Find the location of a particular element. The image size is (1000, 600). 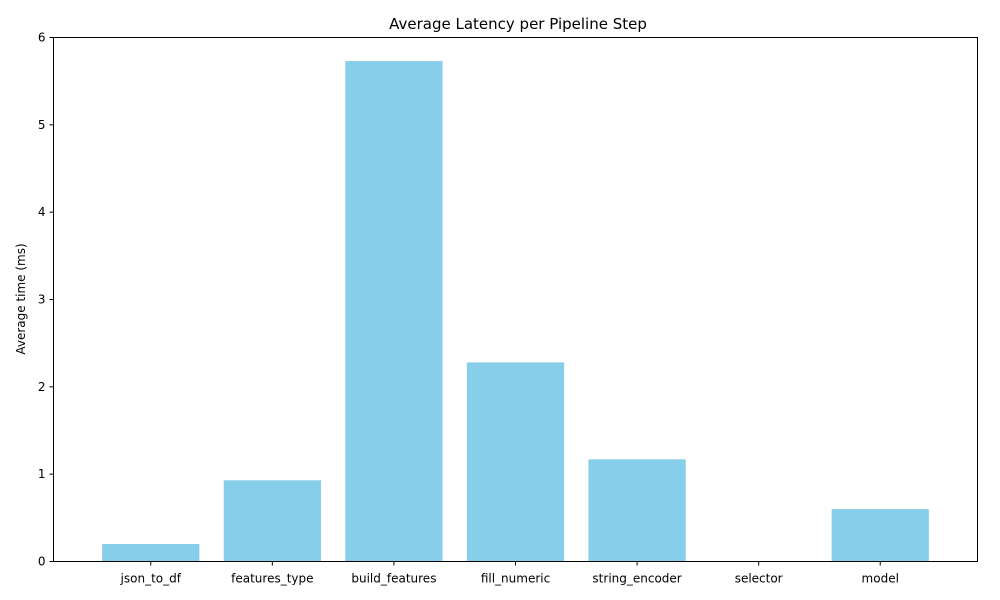

y-tick-label: 6 is located at coordinates (42, 38).